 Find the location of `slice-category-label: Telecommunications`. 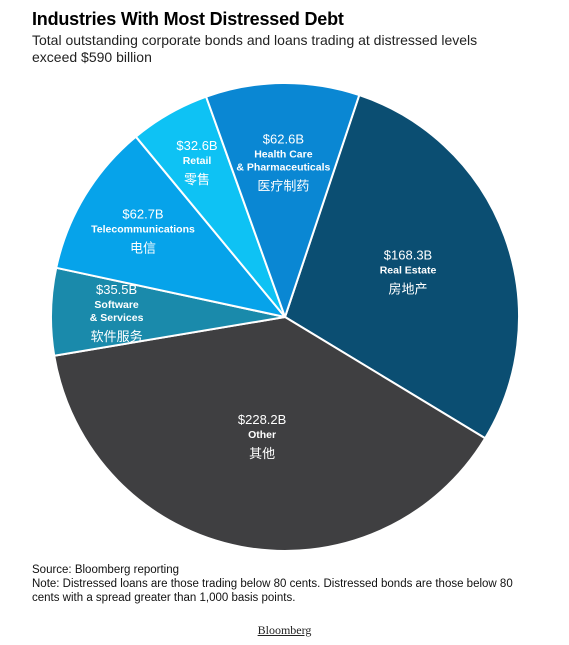

slice-category-label: Telecommunications is located at coordinates (143, 229).